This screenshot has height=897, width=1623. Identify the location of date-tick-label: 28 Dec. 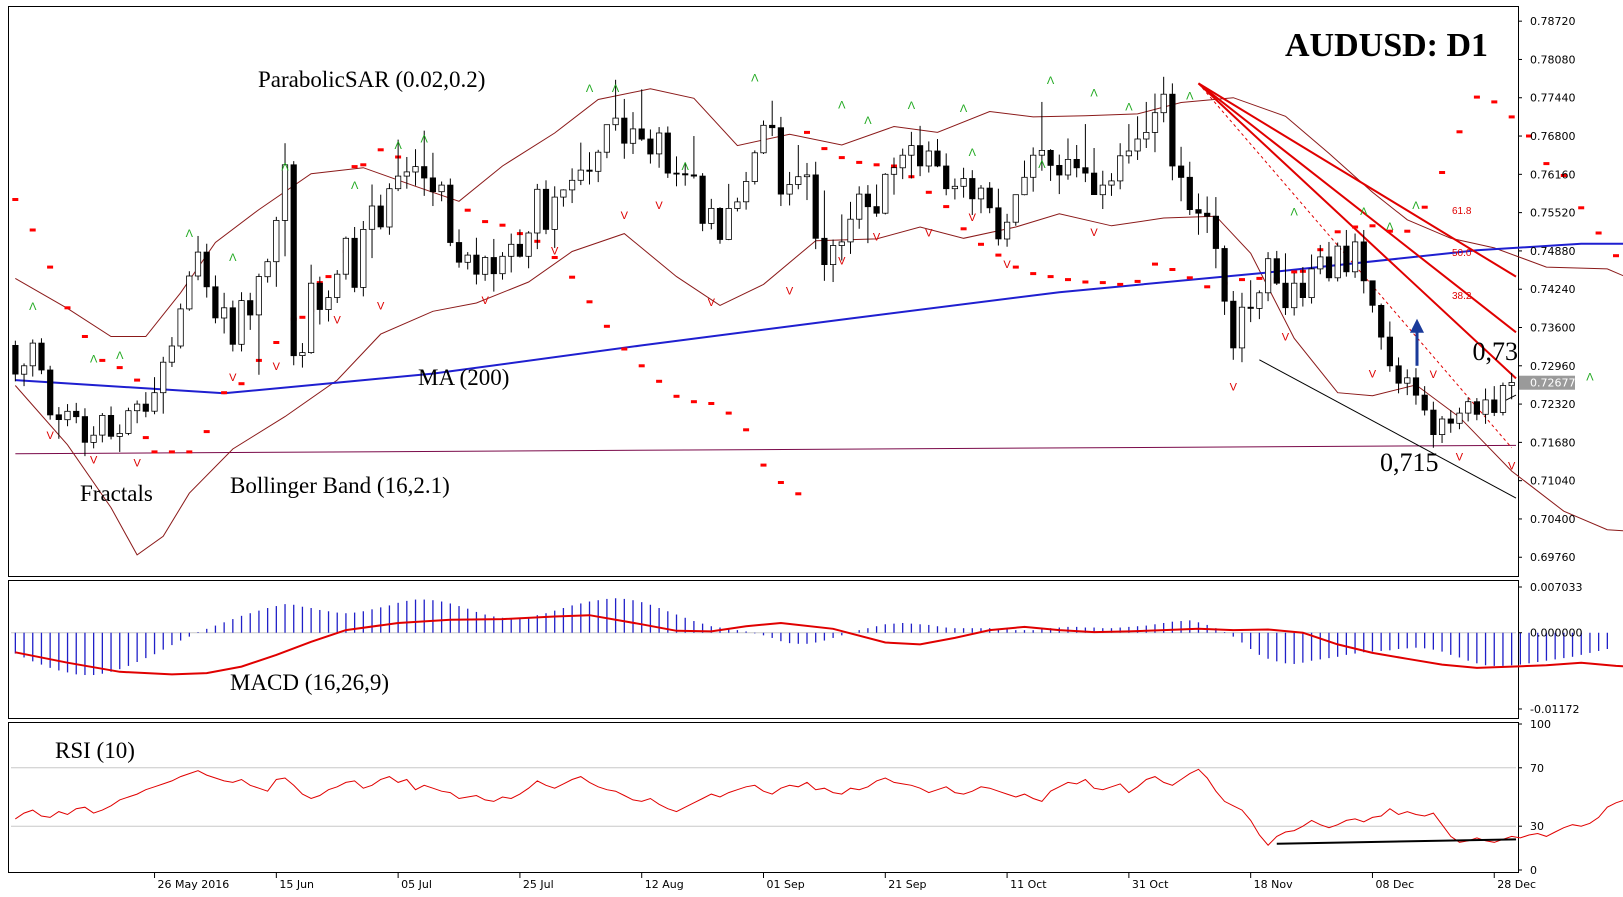
(1516, 884).